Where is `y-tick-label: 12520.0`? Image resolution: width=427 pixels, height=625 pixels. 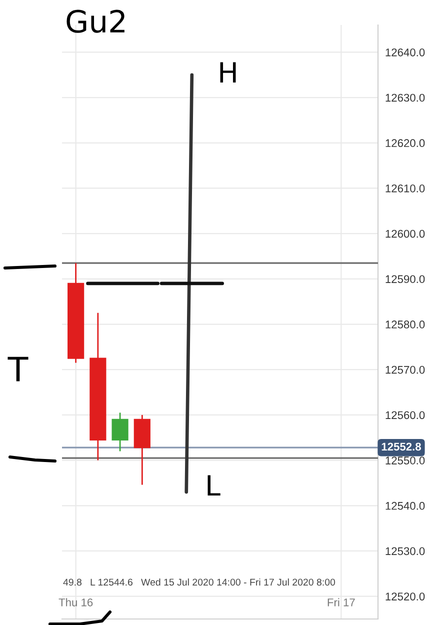 y-tick-label: 12520.0 is located at coordinates (405, 596).